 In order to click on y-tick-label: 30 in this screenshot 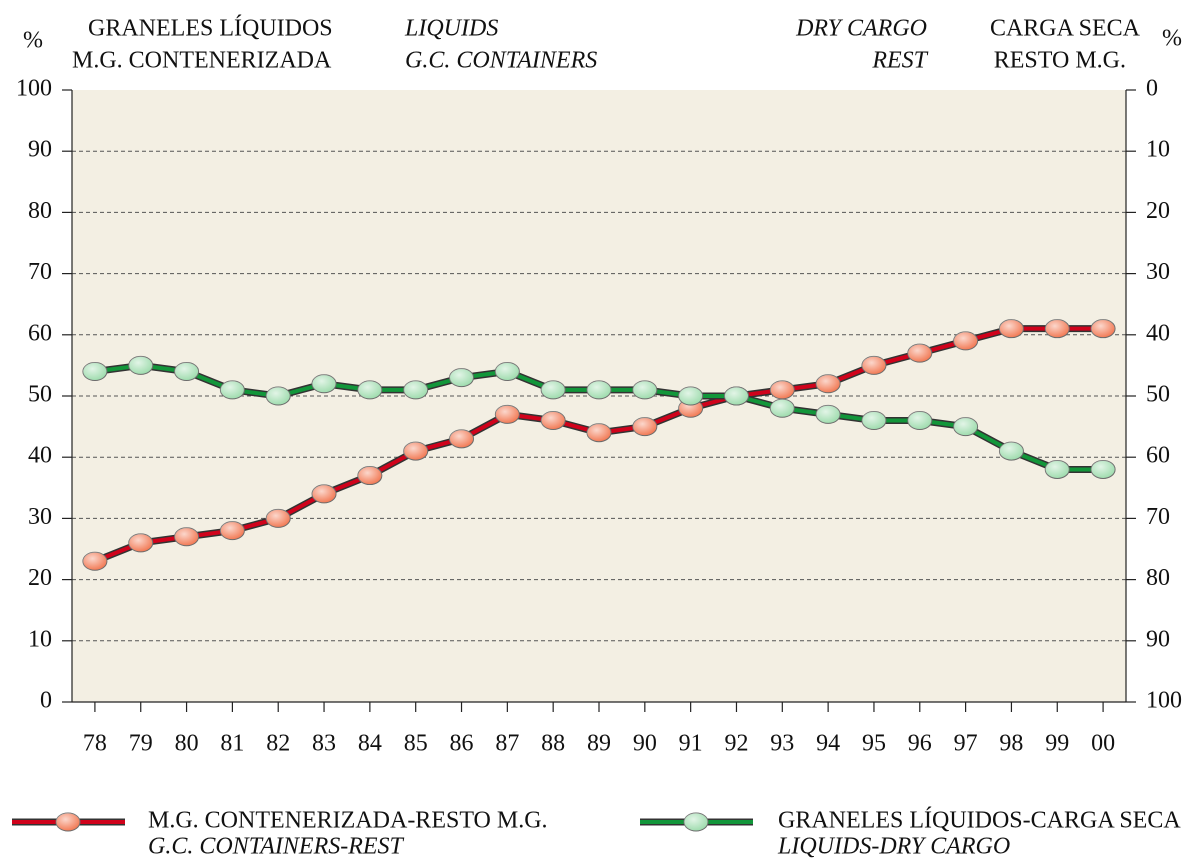, I will do `click(40, 517)`.